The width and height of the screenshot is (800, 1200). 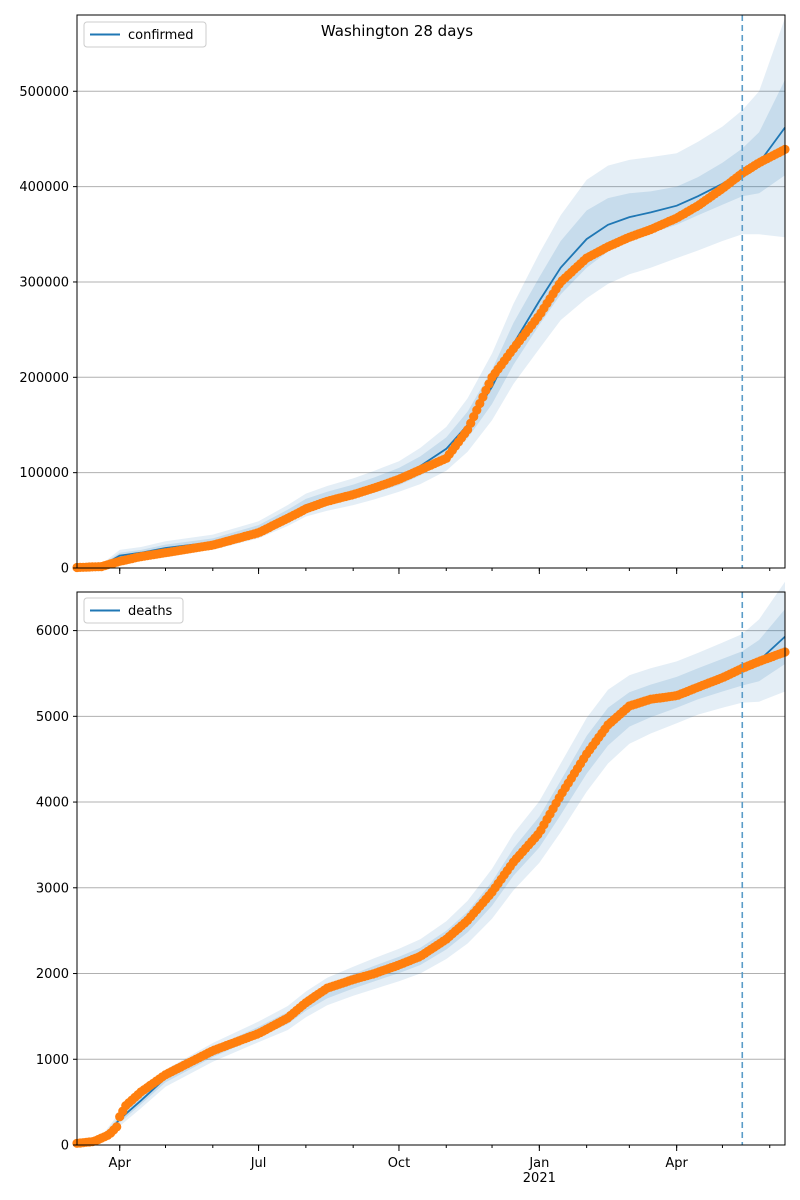 I want to click on y-tick-label: 1000, so click(x=52, y=1060).